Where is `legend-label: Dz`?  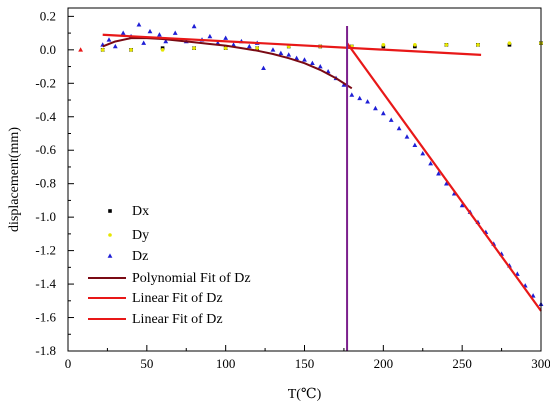 legend-label: Dz is located at coordinates (140, 256).